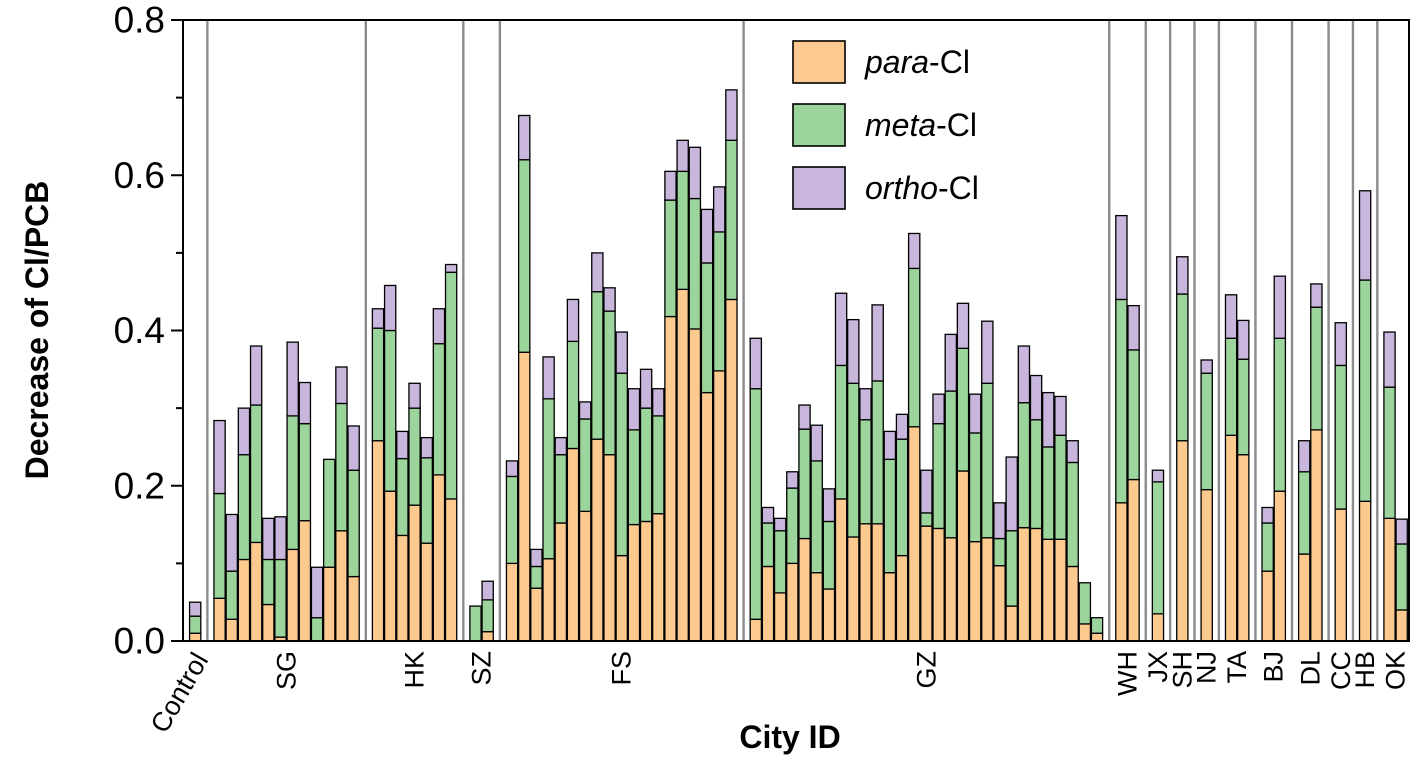  What do you see at coordinates (768, 603) in the screenshot?
I see `bar-gz-2-para` at bounding box center [768, 603].